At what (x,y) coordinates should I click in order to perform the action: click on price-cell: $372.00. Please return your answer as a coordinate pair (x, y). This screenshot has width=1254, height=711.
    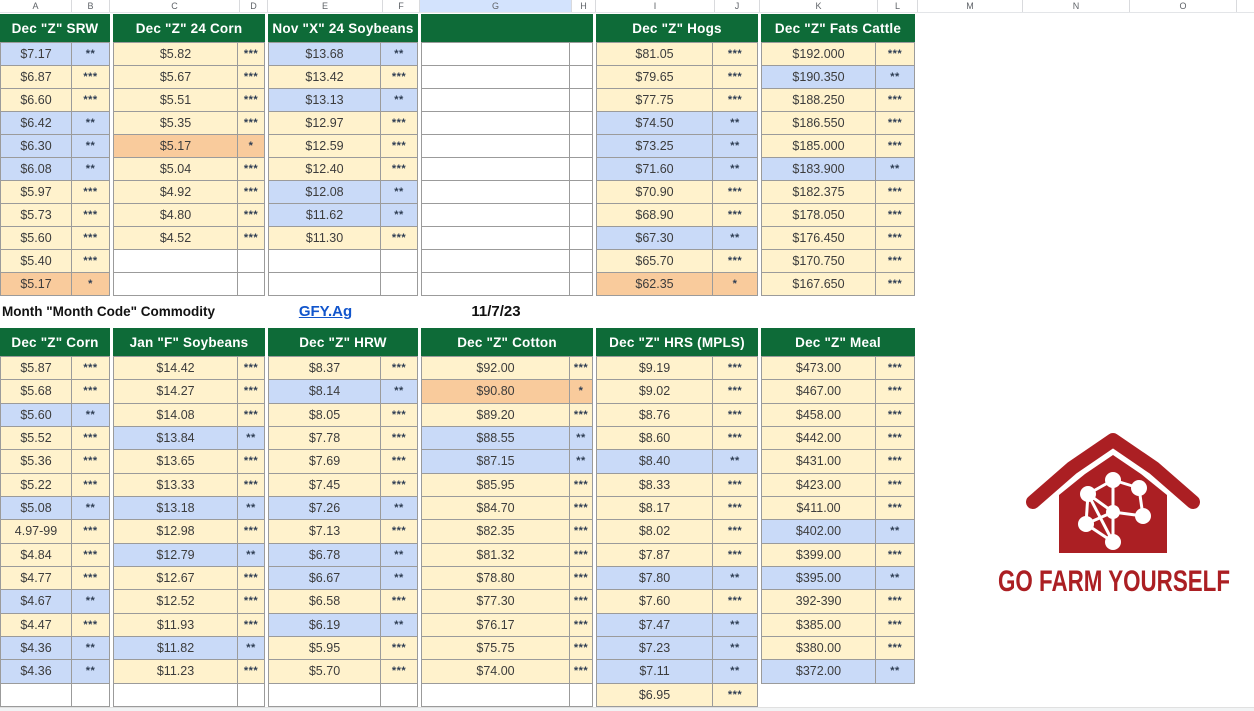
    Looking at the image, I should click on (818, 672).